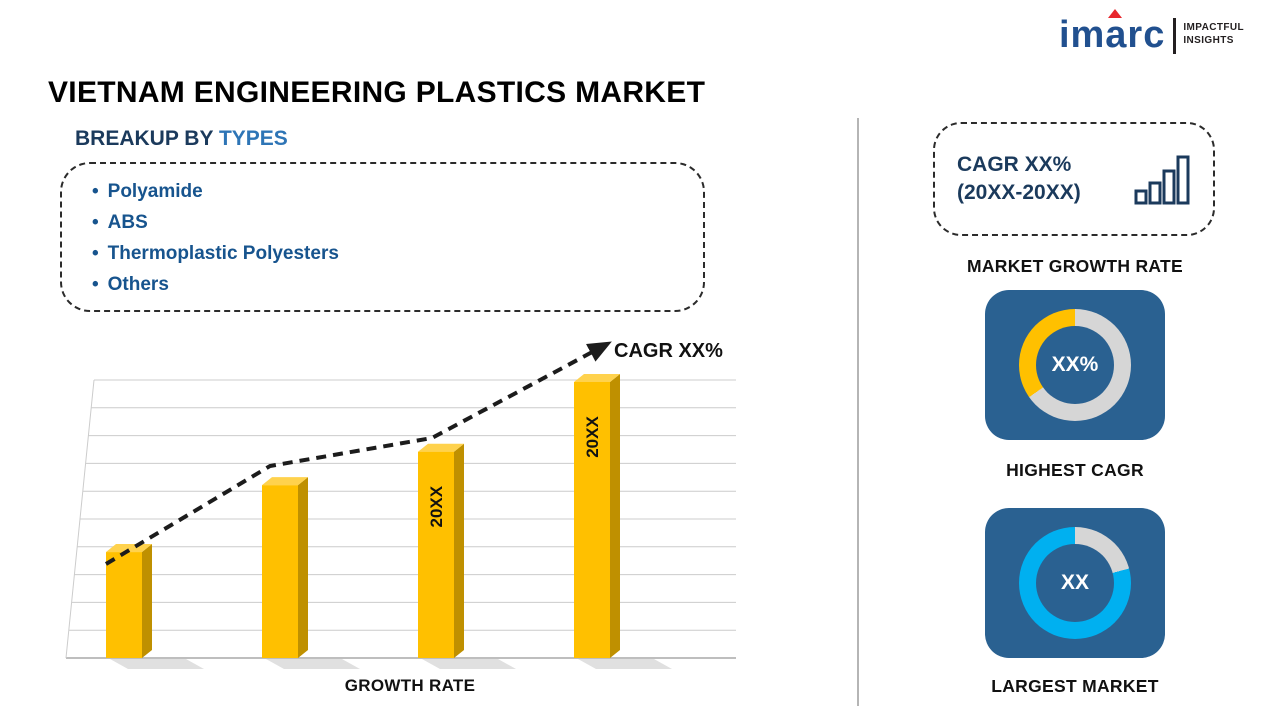  Describe the element at coordinates (147, 138) in the screenshot. I see `breakup-heading-prefix: BREAKUP BY` at that location.